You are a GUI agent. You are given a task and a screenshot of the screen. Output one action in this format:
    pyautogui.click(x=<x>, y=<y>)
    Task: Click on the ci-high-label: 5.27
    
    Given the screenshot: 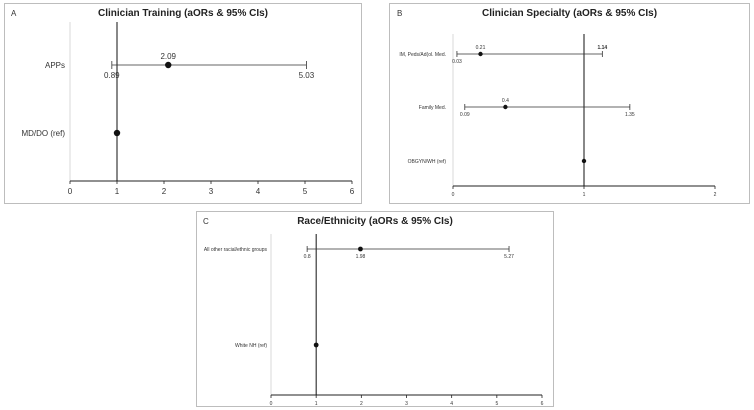 What is the action you would take?
    pyautogui.click(x=509, y=257)
    